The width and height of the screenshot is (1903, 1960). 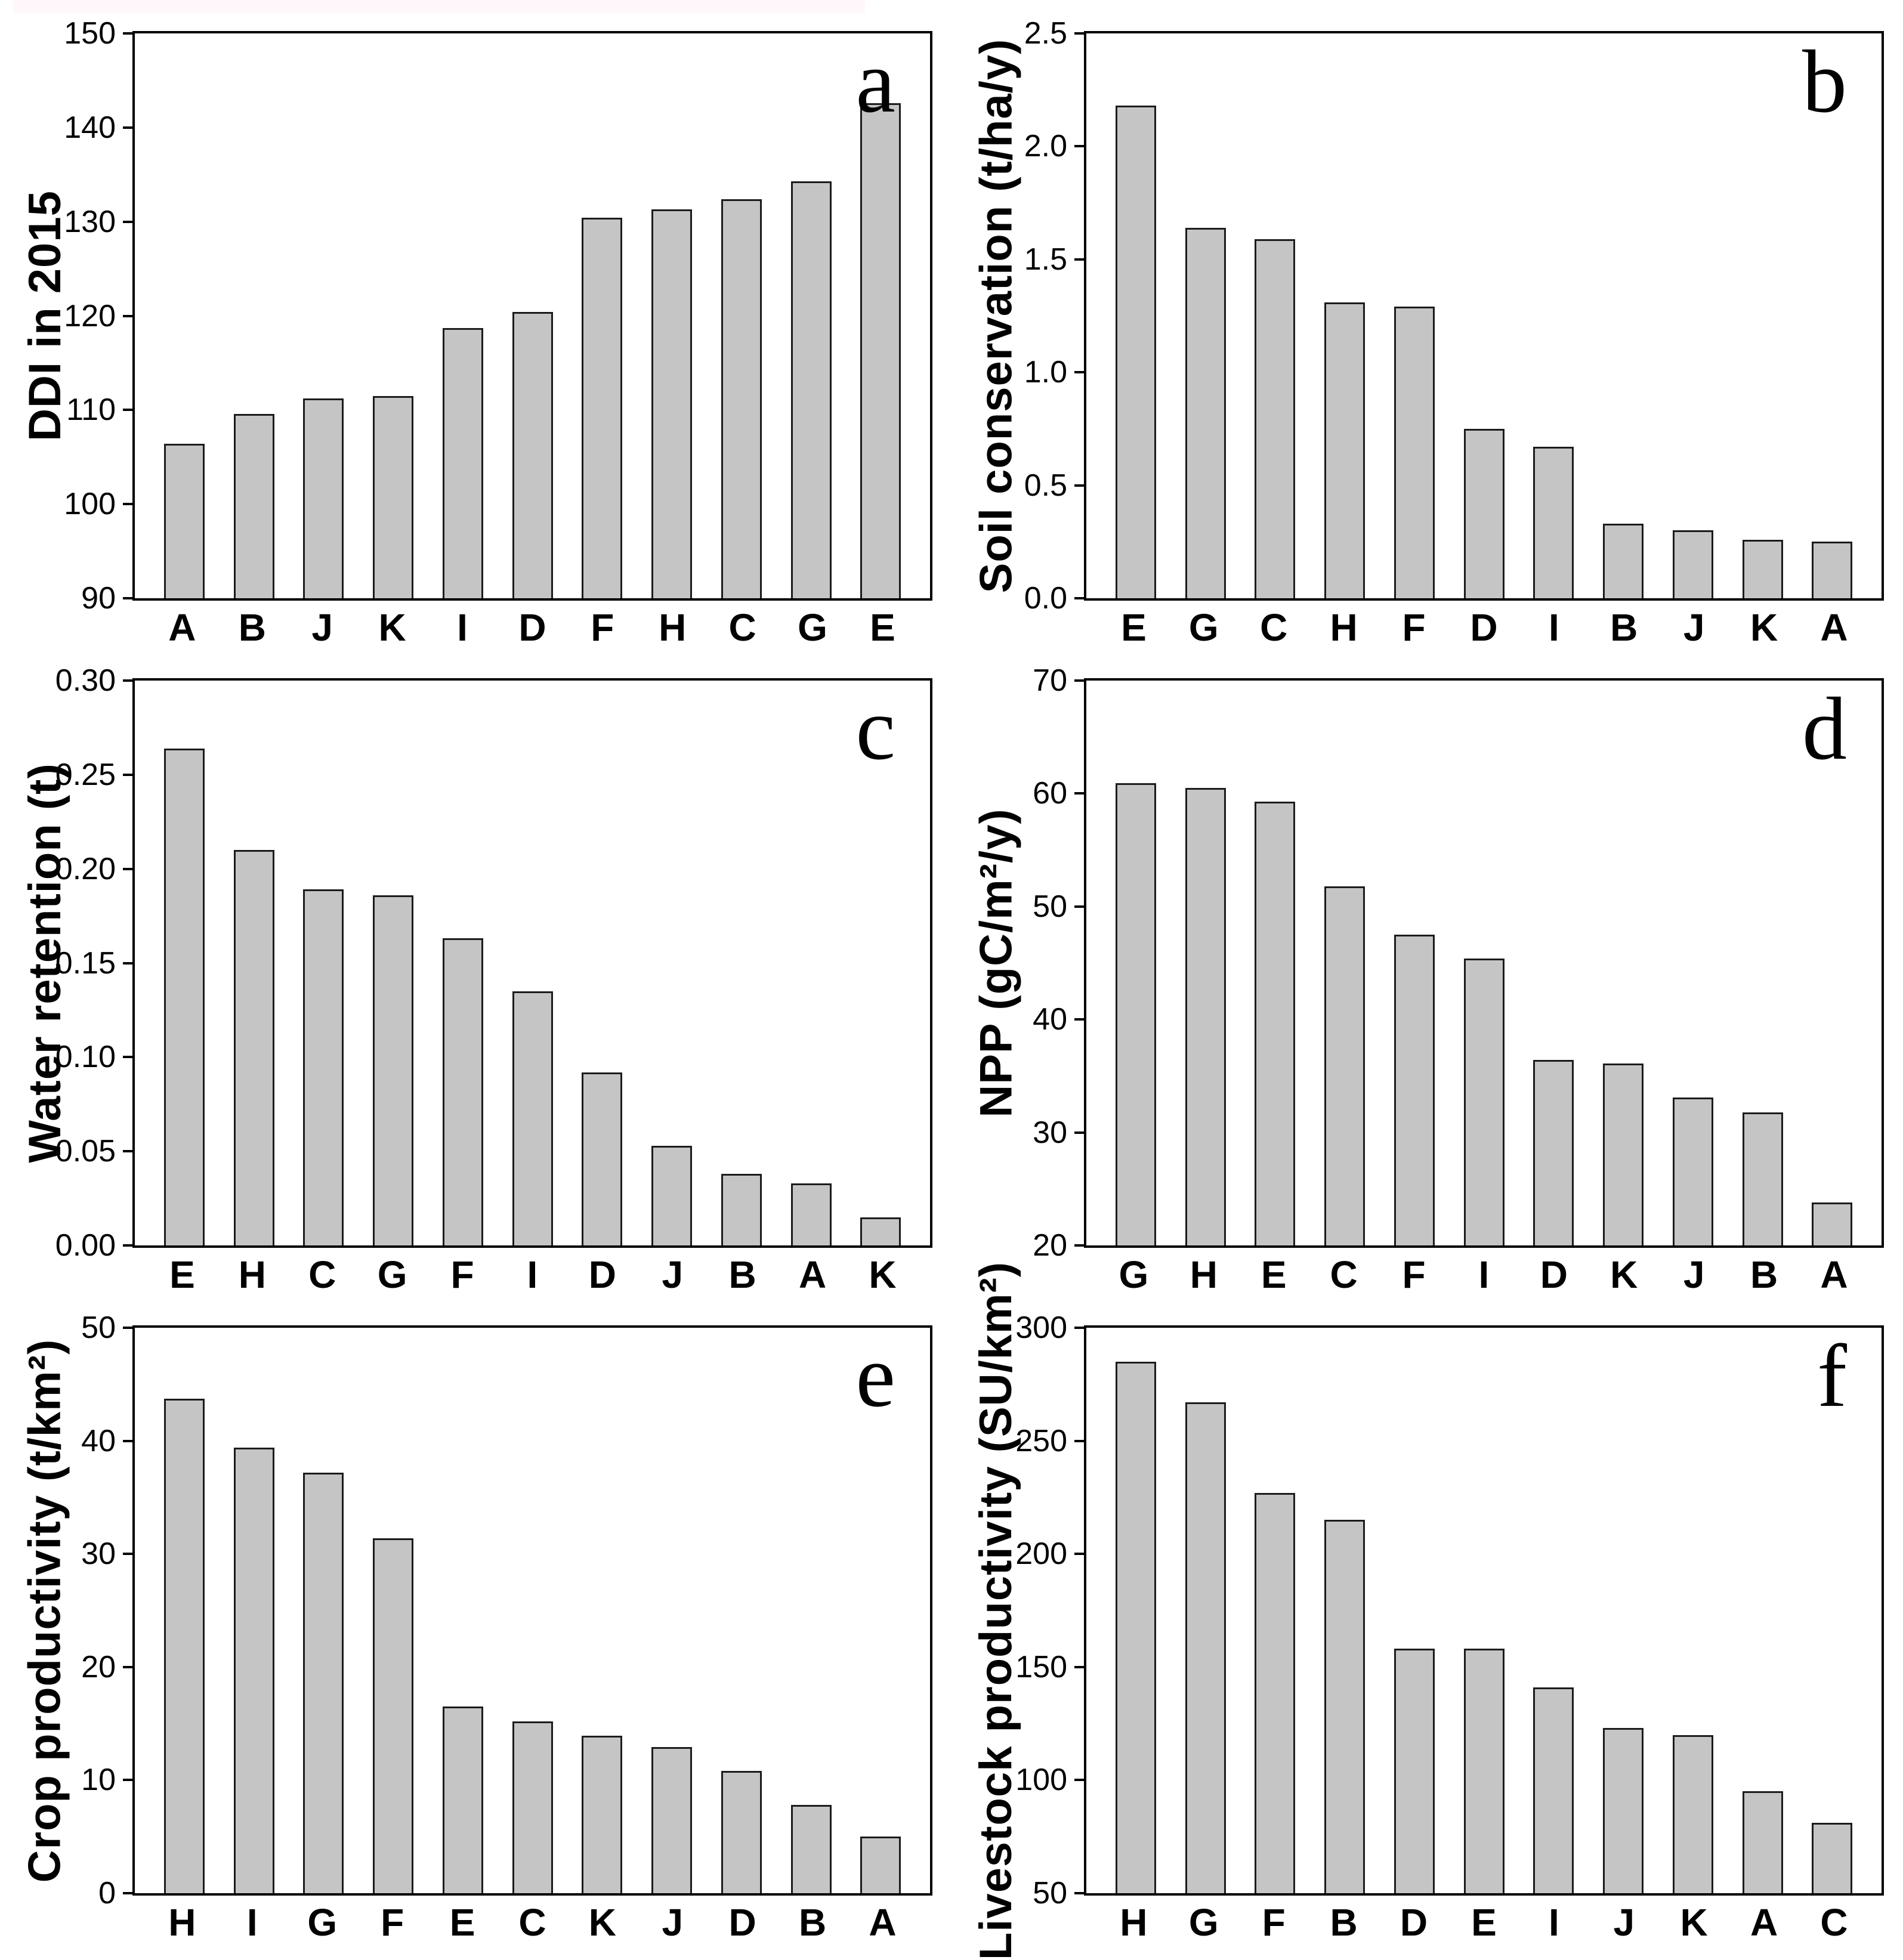 What do you see at coordinates (107, 1893) in the screenshot?
I see `y-tick-label: 0` at bounding box center [107, 1893].